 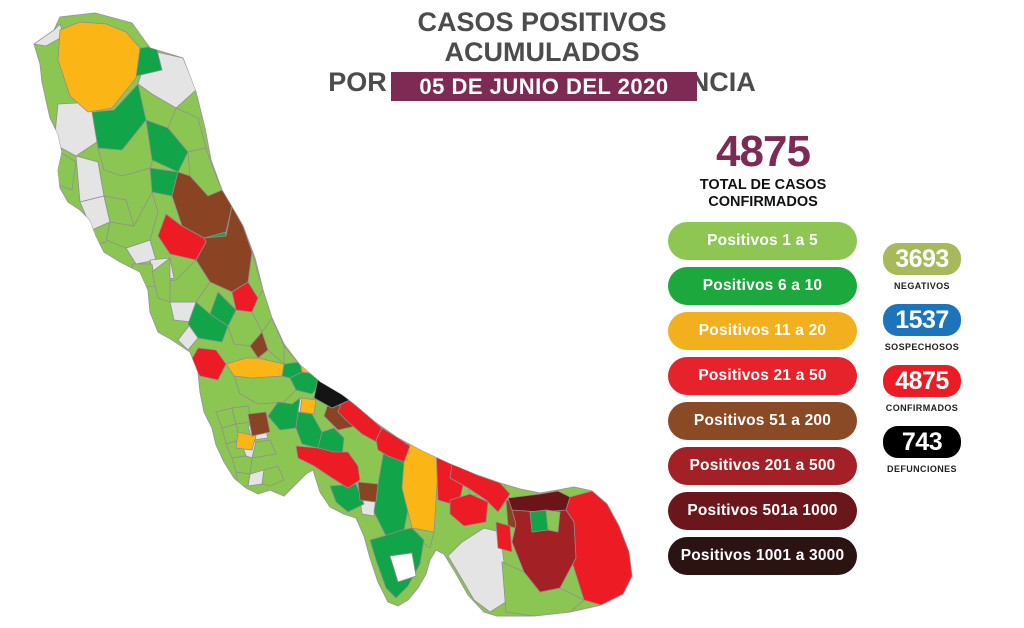 I want to click on legend-pill: Positivos 201 a 500, so click(x=762, y=466).